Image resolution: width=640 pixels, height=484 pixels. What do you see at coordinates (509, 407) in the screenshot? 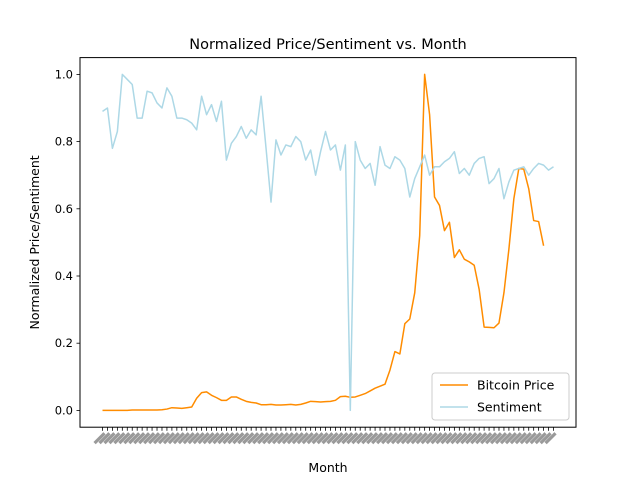
I see `legend-label-sentiment: Sentiment` at bounding box center [509, 407].